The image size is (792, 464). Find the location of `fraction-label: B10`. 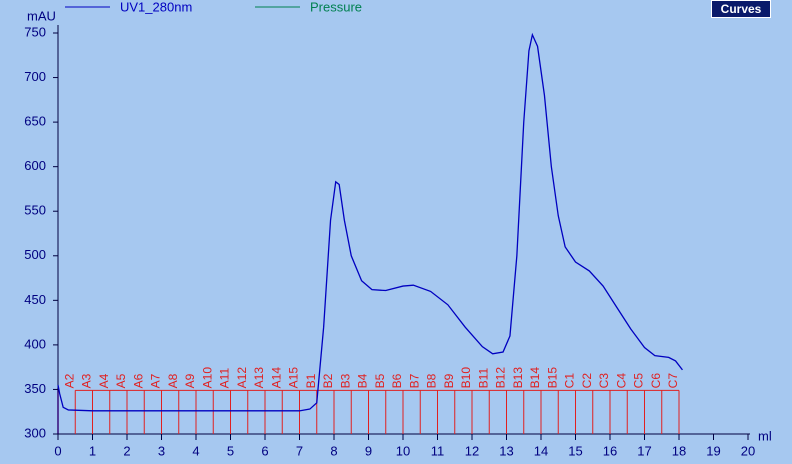

fraction-label: B10 is located at coordinates (466, 378).